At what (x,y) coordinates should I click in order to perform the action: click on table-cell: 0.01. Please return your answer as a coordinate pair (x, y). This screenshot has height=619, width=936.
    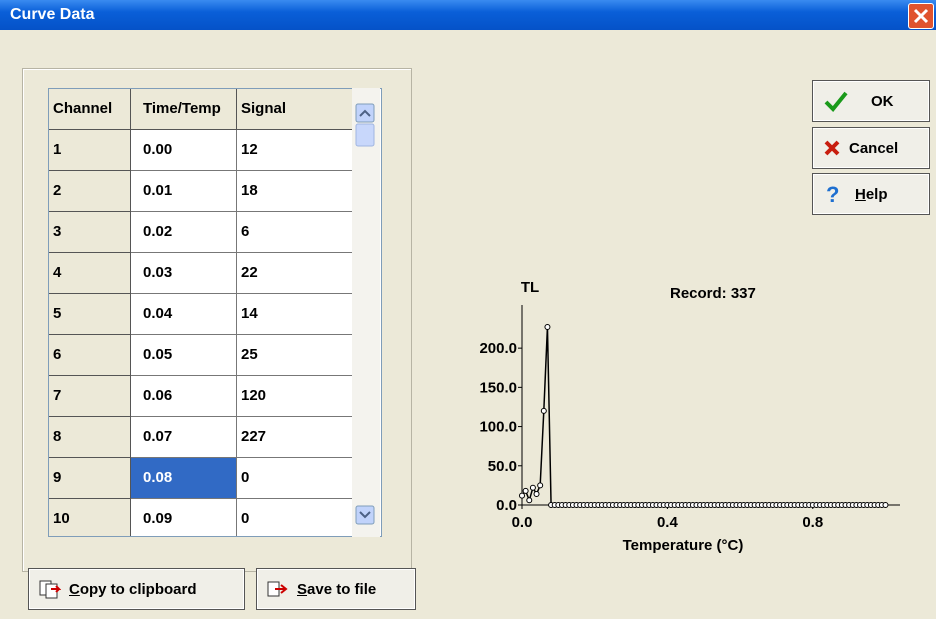
    Looking at the image, I should click on (184, 191).